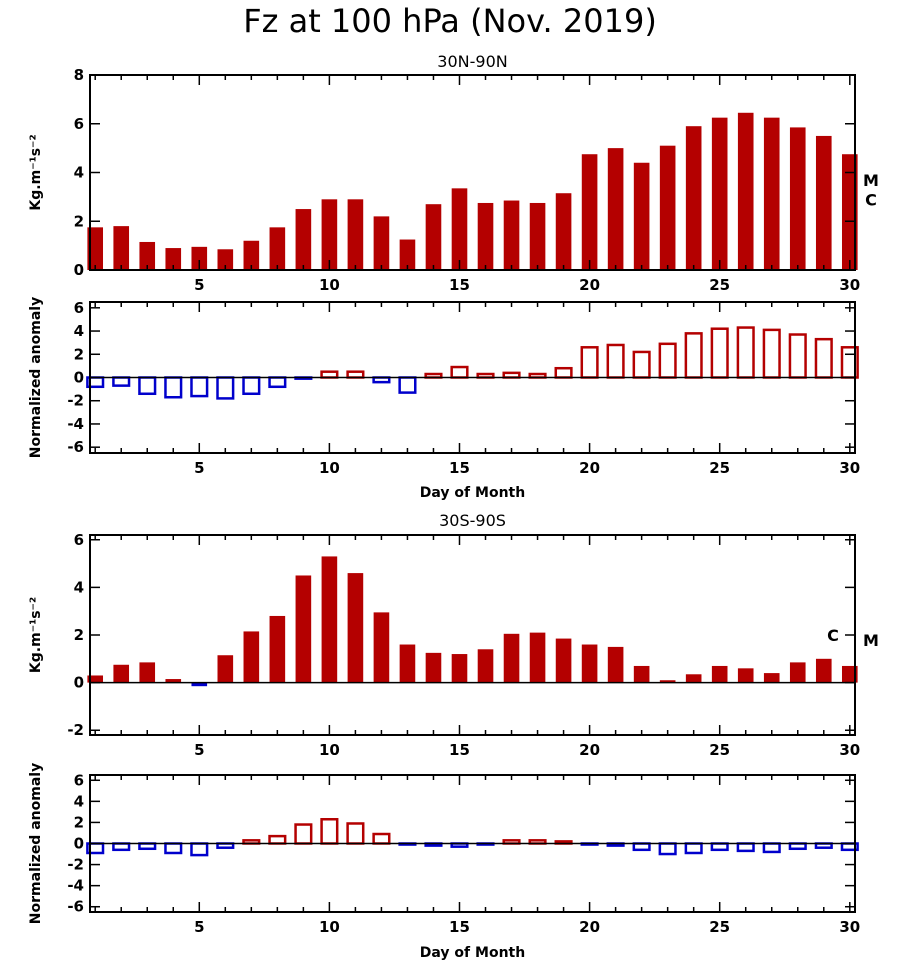 The image size is (900, 960). What do you see at coordinates (719, 285) in the screenshot?
I see `xtick-label-p1-25: 25` at bounding box center [719, 285].